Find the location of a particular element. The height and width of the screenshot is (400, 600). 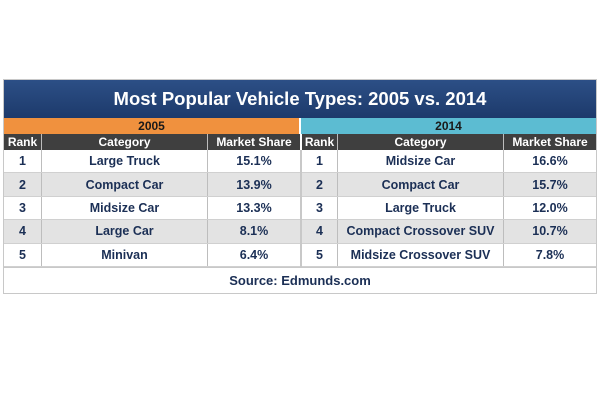

table-row: 1 Midsize Car 16.6% is located at coordinates (449, 162).